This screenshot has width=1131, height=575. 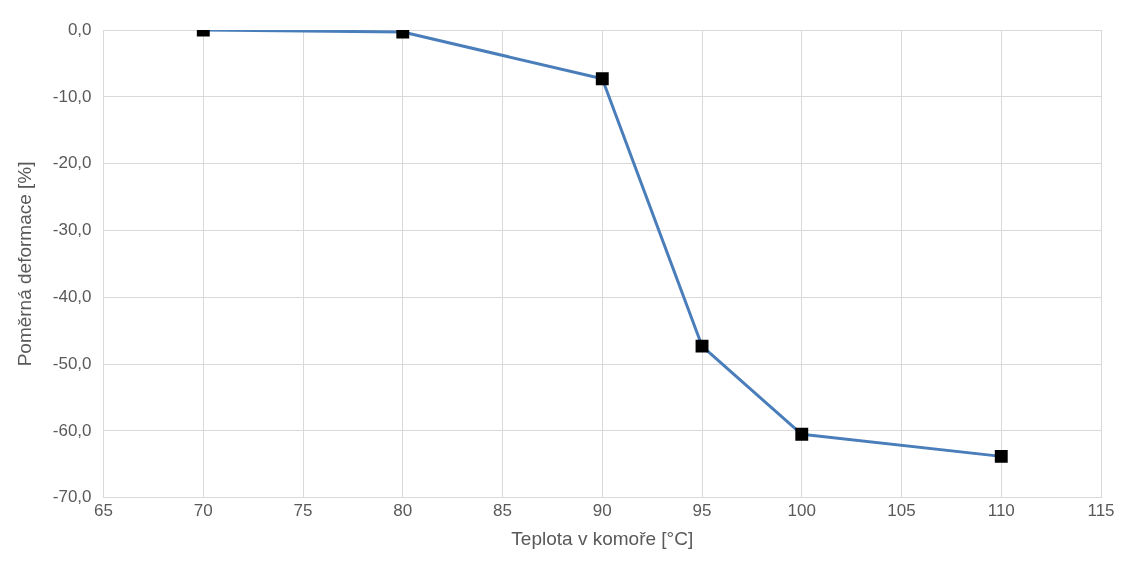 What do you see at coordinates (24, 264) in the screenshot?
I see `y-axis-title: Poměrná deformace [%]` at bounding box center [24, 264].